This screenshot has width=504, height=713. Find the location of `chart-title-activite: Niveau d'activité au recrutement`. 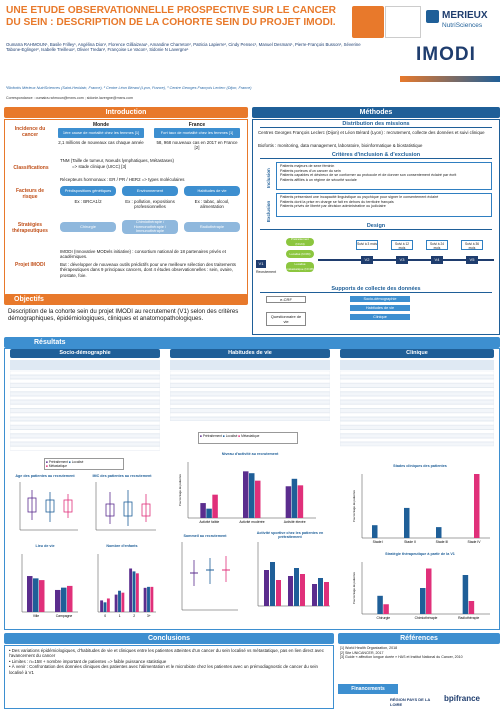

chart-title-activite: Niveau d'activité au recrutement is located at coordinates (250, 454).